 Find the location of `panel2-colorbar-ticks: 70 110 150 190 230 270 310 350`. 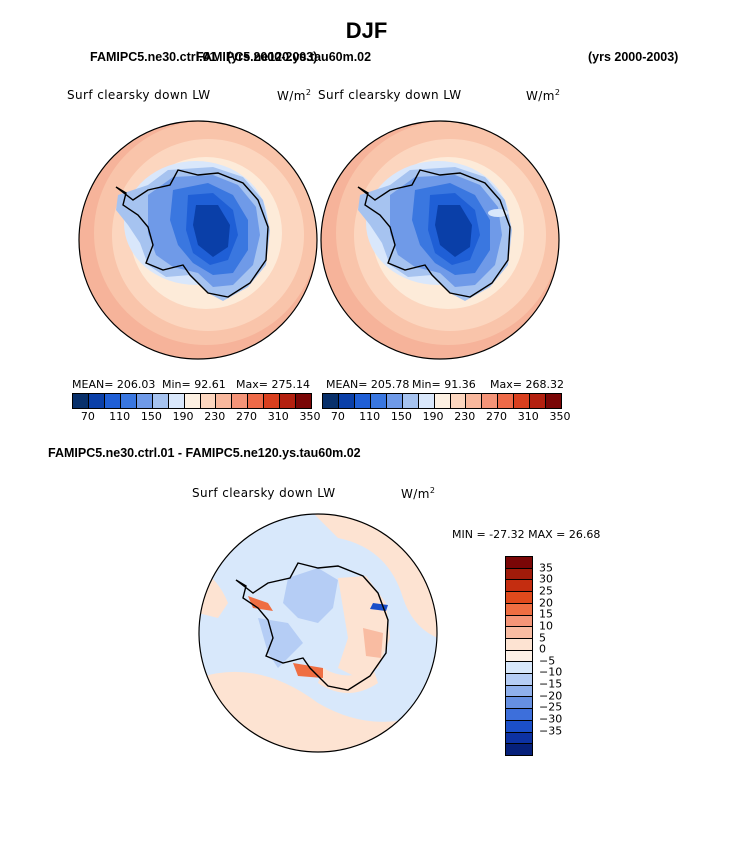

panel2-colorbar-ticks: 70 110 150 190 230 270 310 350 is located at coordinates (446, 417).